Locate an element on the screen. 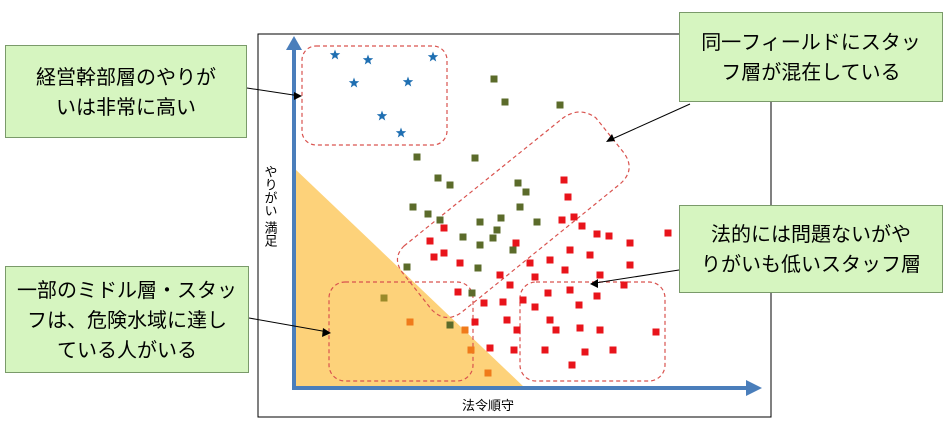 The height and width of the screenshot is (427, 951). x-axis-label: 法令順守 is located at coordinates (488, 406).